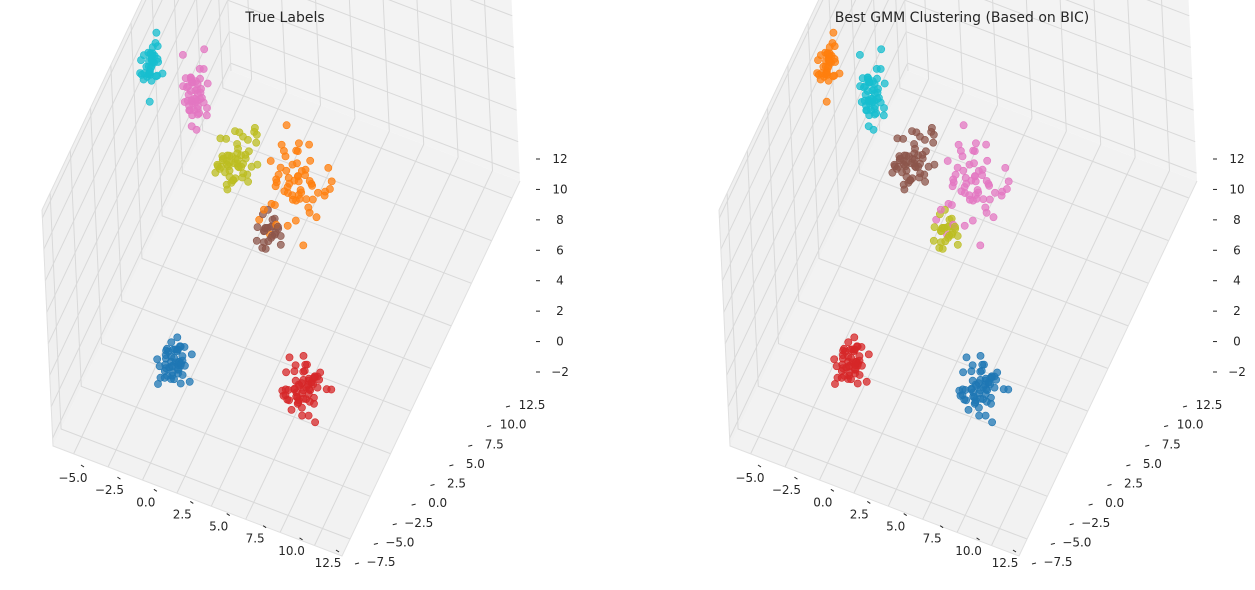 The height and width of the screenshot is (590, 1255). Describe the element at coordinates (532, 405) in the screenshot. I see `y-tick-label: 12.5` at that location.